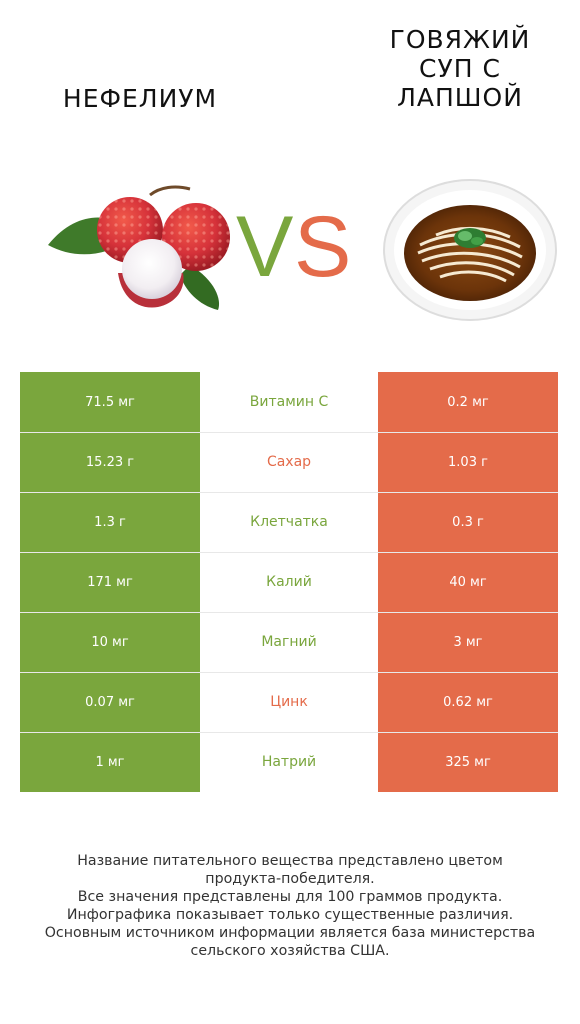 This screenshot has width=580, height=1024. I want to click on left-value-cell: 71.5 мг, so click(110, 402).